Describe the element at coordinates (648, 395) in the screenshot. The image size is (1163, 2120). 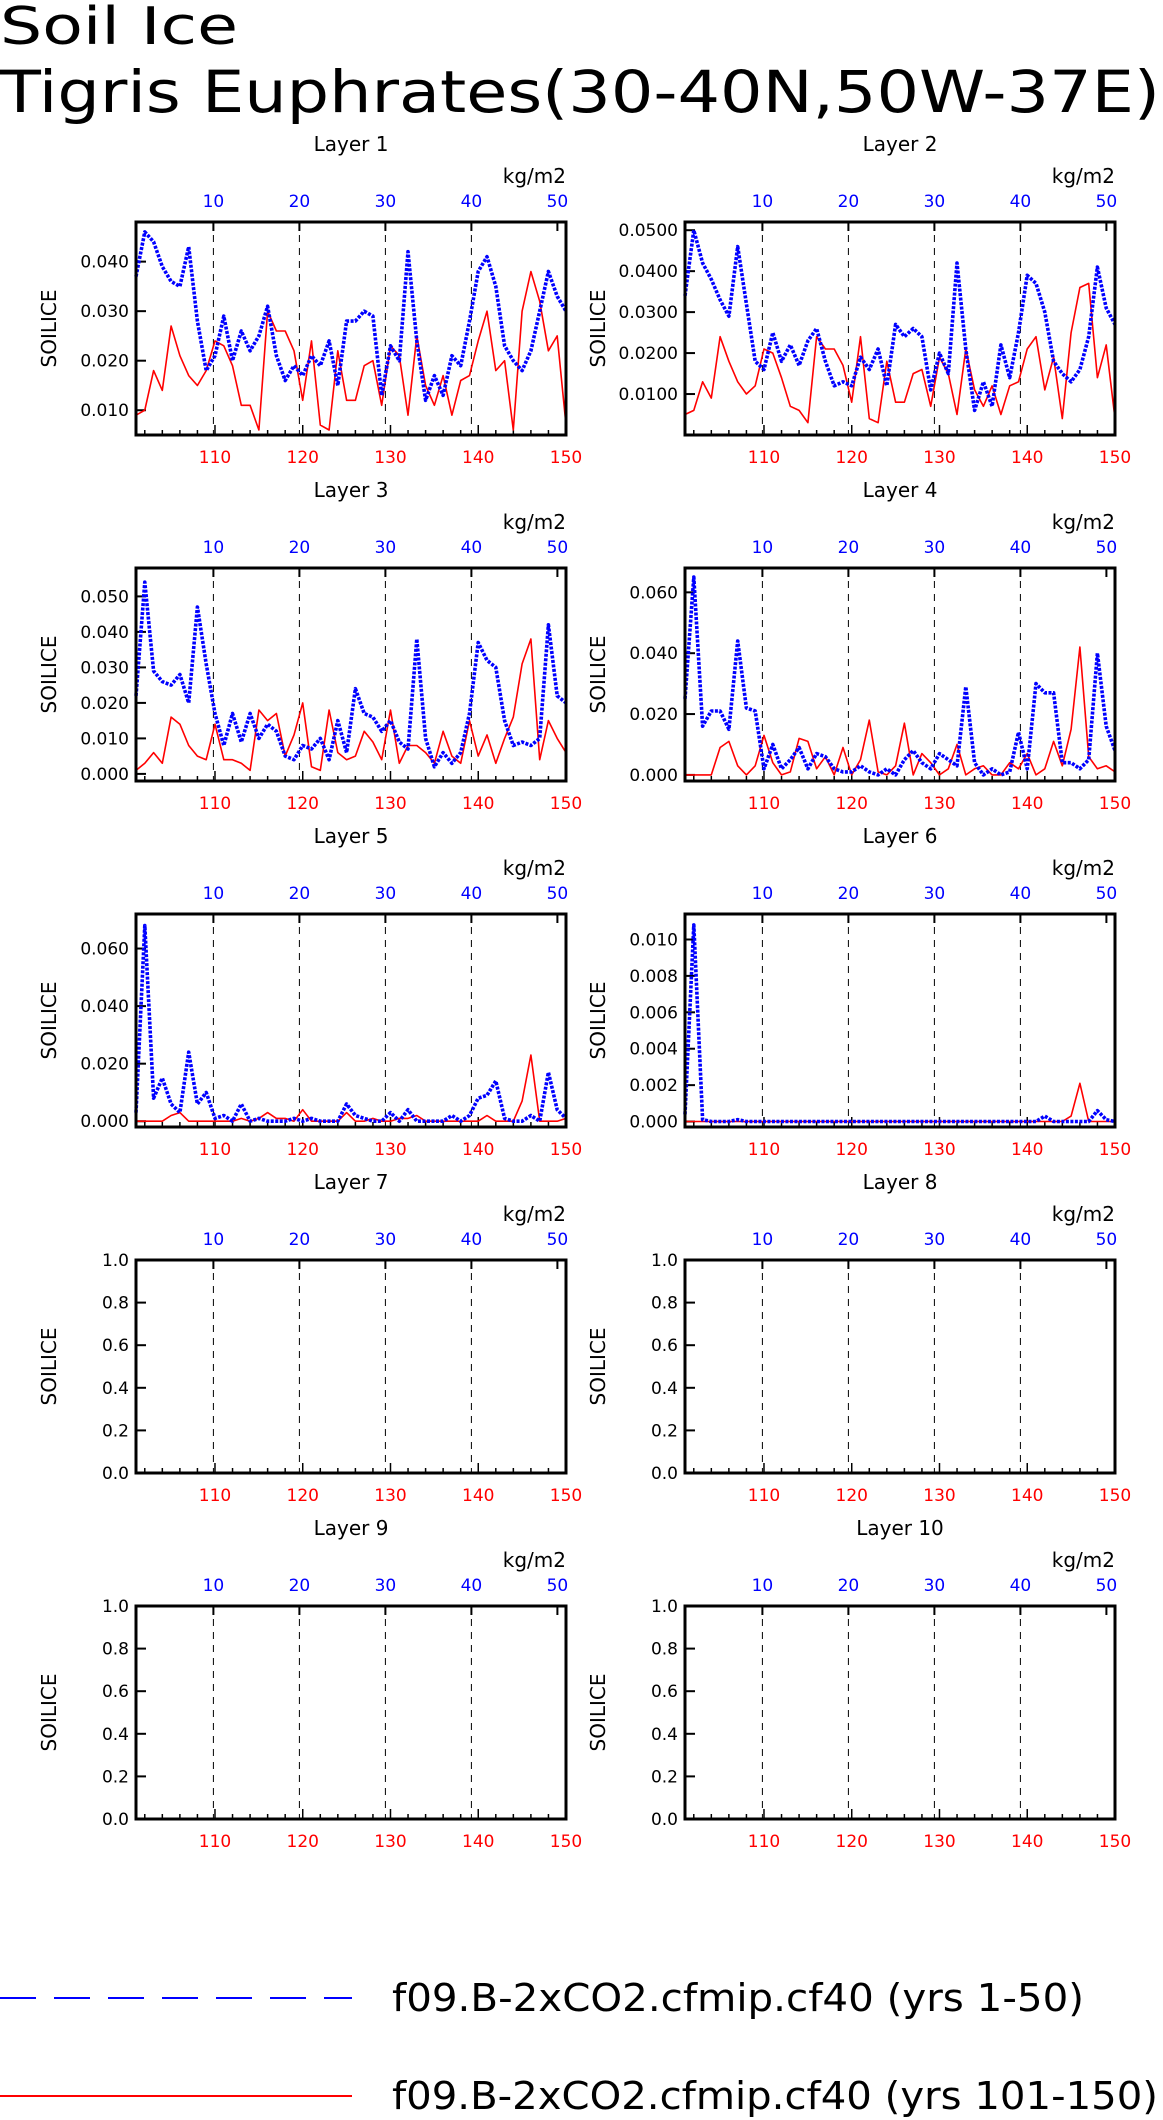
I see `y-tick-label: 0.0100` at that location.